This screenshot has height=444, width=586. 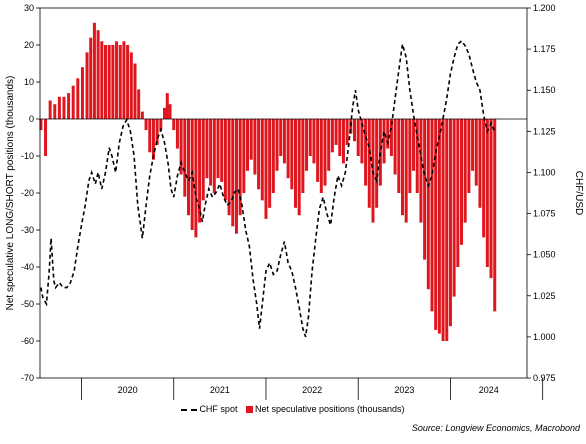 I want to click on legend-label-chf-spot: CHF spot, so click(x=218, y=409).